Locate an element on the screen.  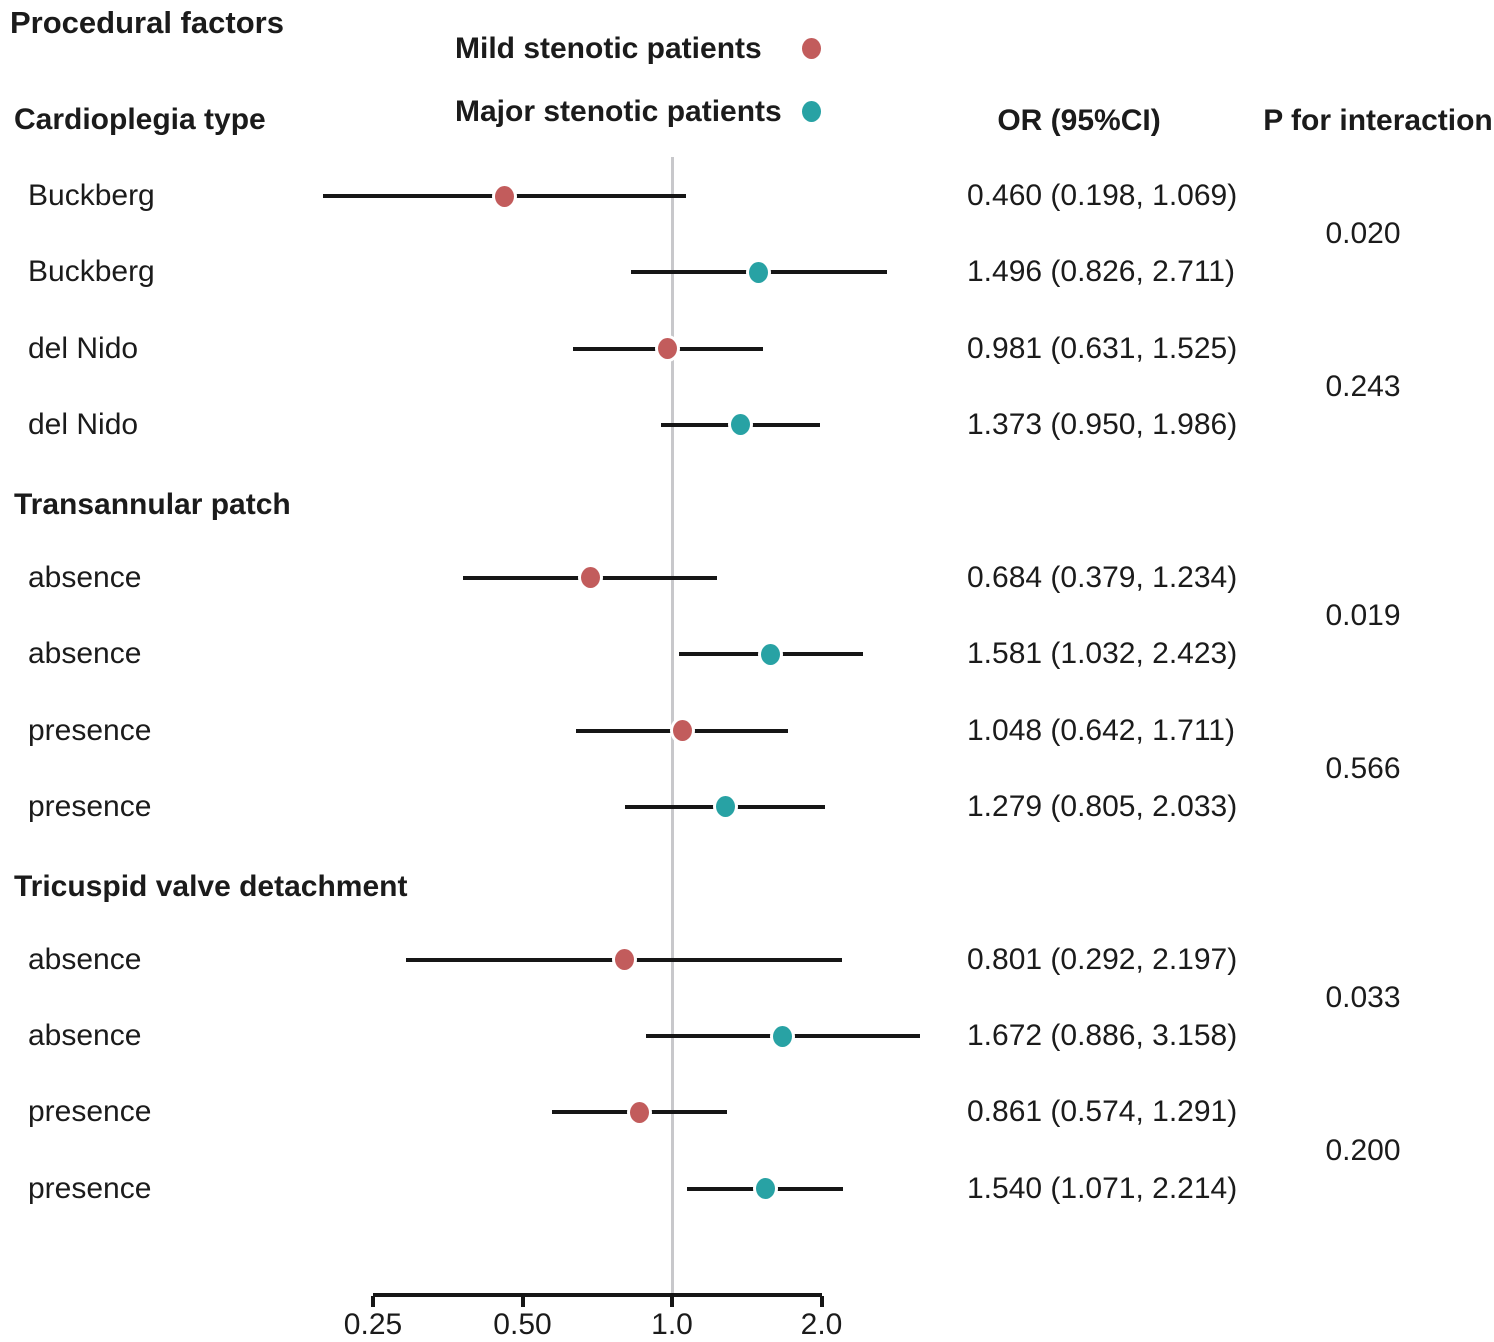
x-axis-tick-label: 2.0 is located at coordinates (821, 1324).